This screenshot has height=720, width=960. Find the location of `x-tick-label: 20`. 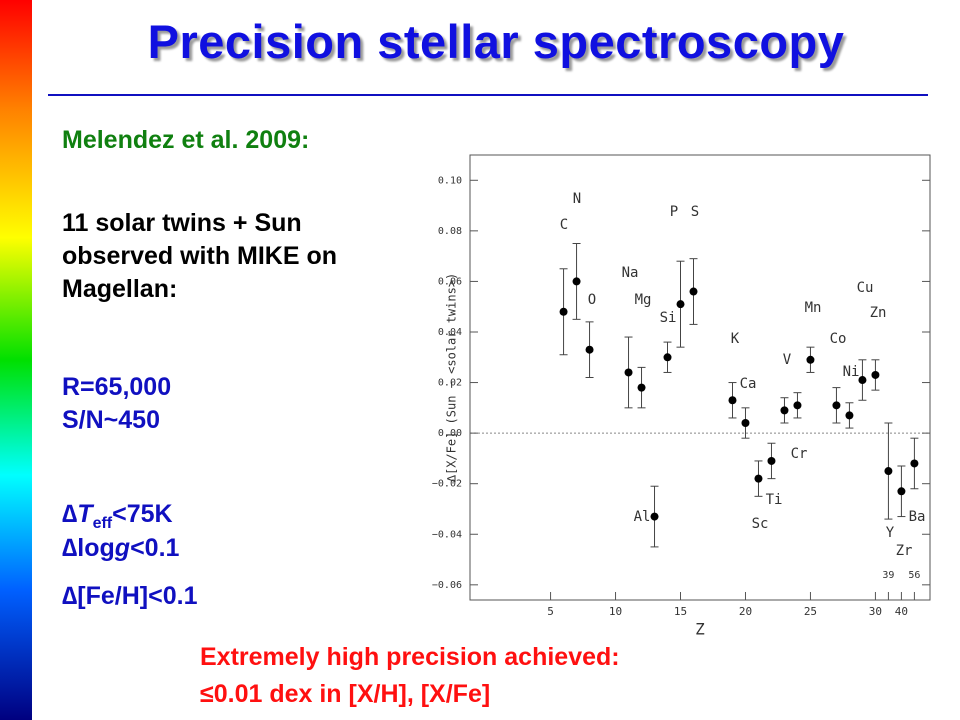

x-tick-label: 20 is located at coordinates (745, 611).